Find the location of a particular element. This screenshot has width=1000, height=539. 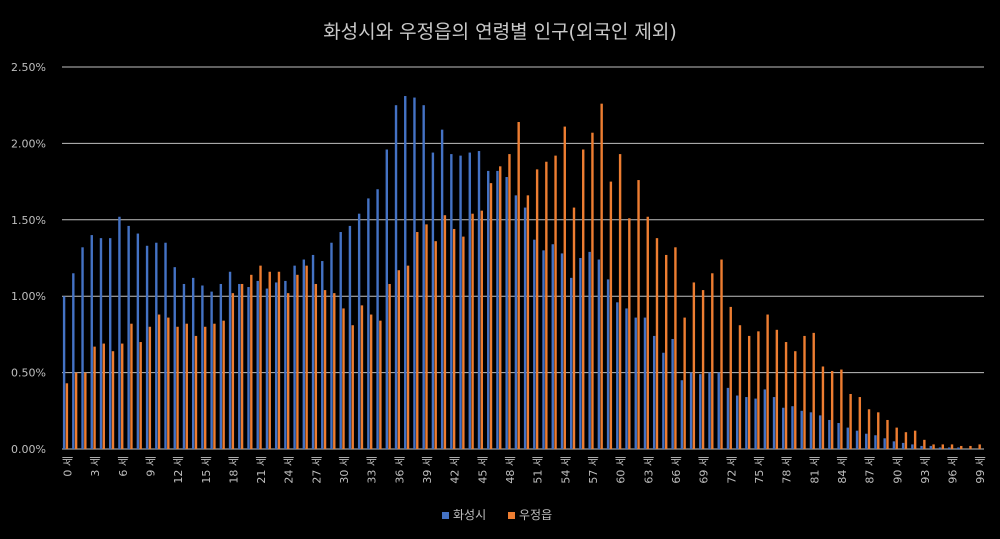

legend-label: 화성시 is located at coordinates (469, 515).